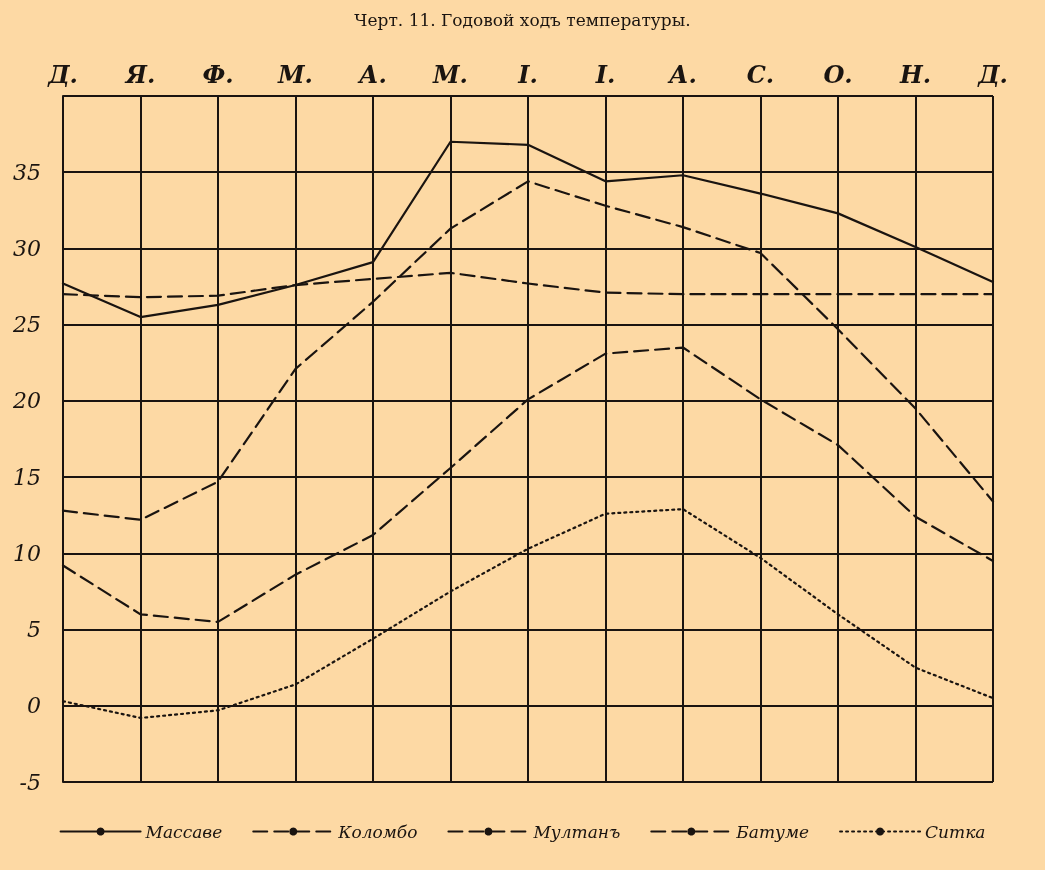  I want to click on x-tick-label: С., so click(760, 74).